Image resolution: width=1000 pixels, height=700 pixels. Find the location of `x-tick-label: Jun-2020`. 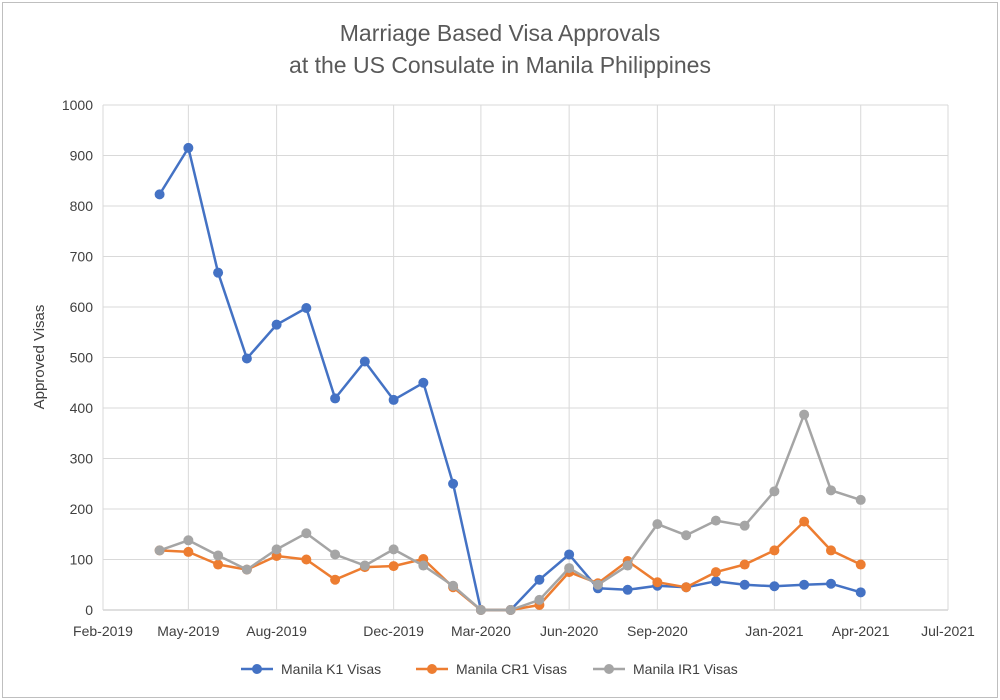

x-tick-label: Jun-2020 is located at coordinates (569, 631).